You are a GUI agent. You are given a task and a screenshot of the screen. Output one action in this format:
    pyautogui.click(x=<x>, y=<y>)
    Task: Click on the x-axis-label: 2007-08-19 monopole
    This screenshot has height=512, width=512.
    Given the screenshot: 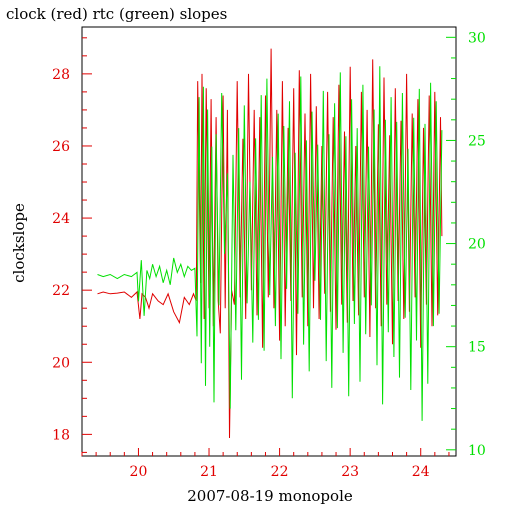 What is the action you would take?
    pyautogui.click(x=270, y=496)
    